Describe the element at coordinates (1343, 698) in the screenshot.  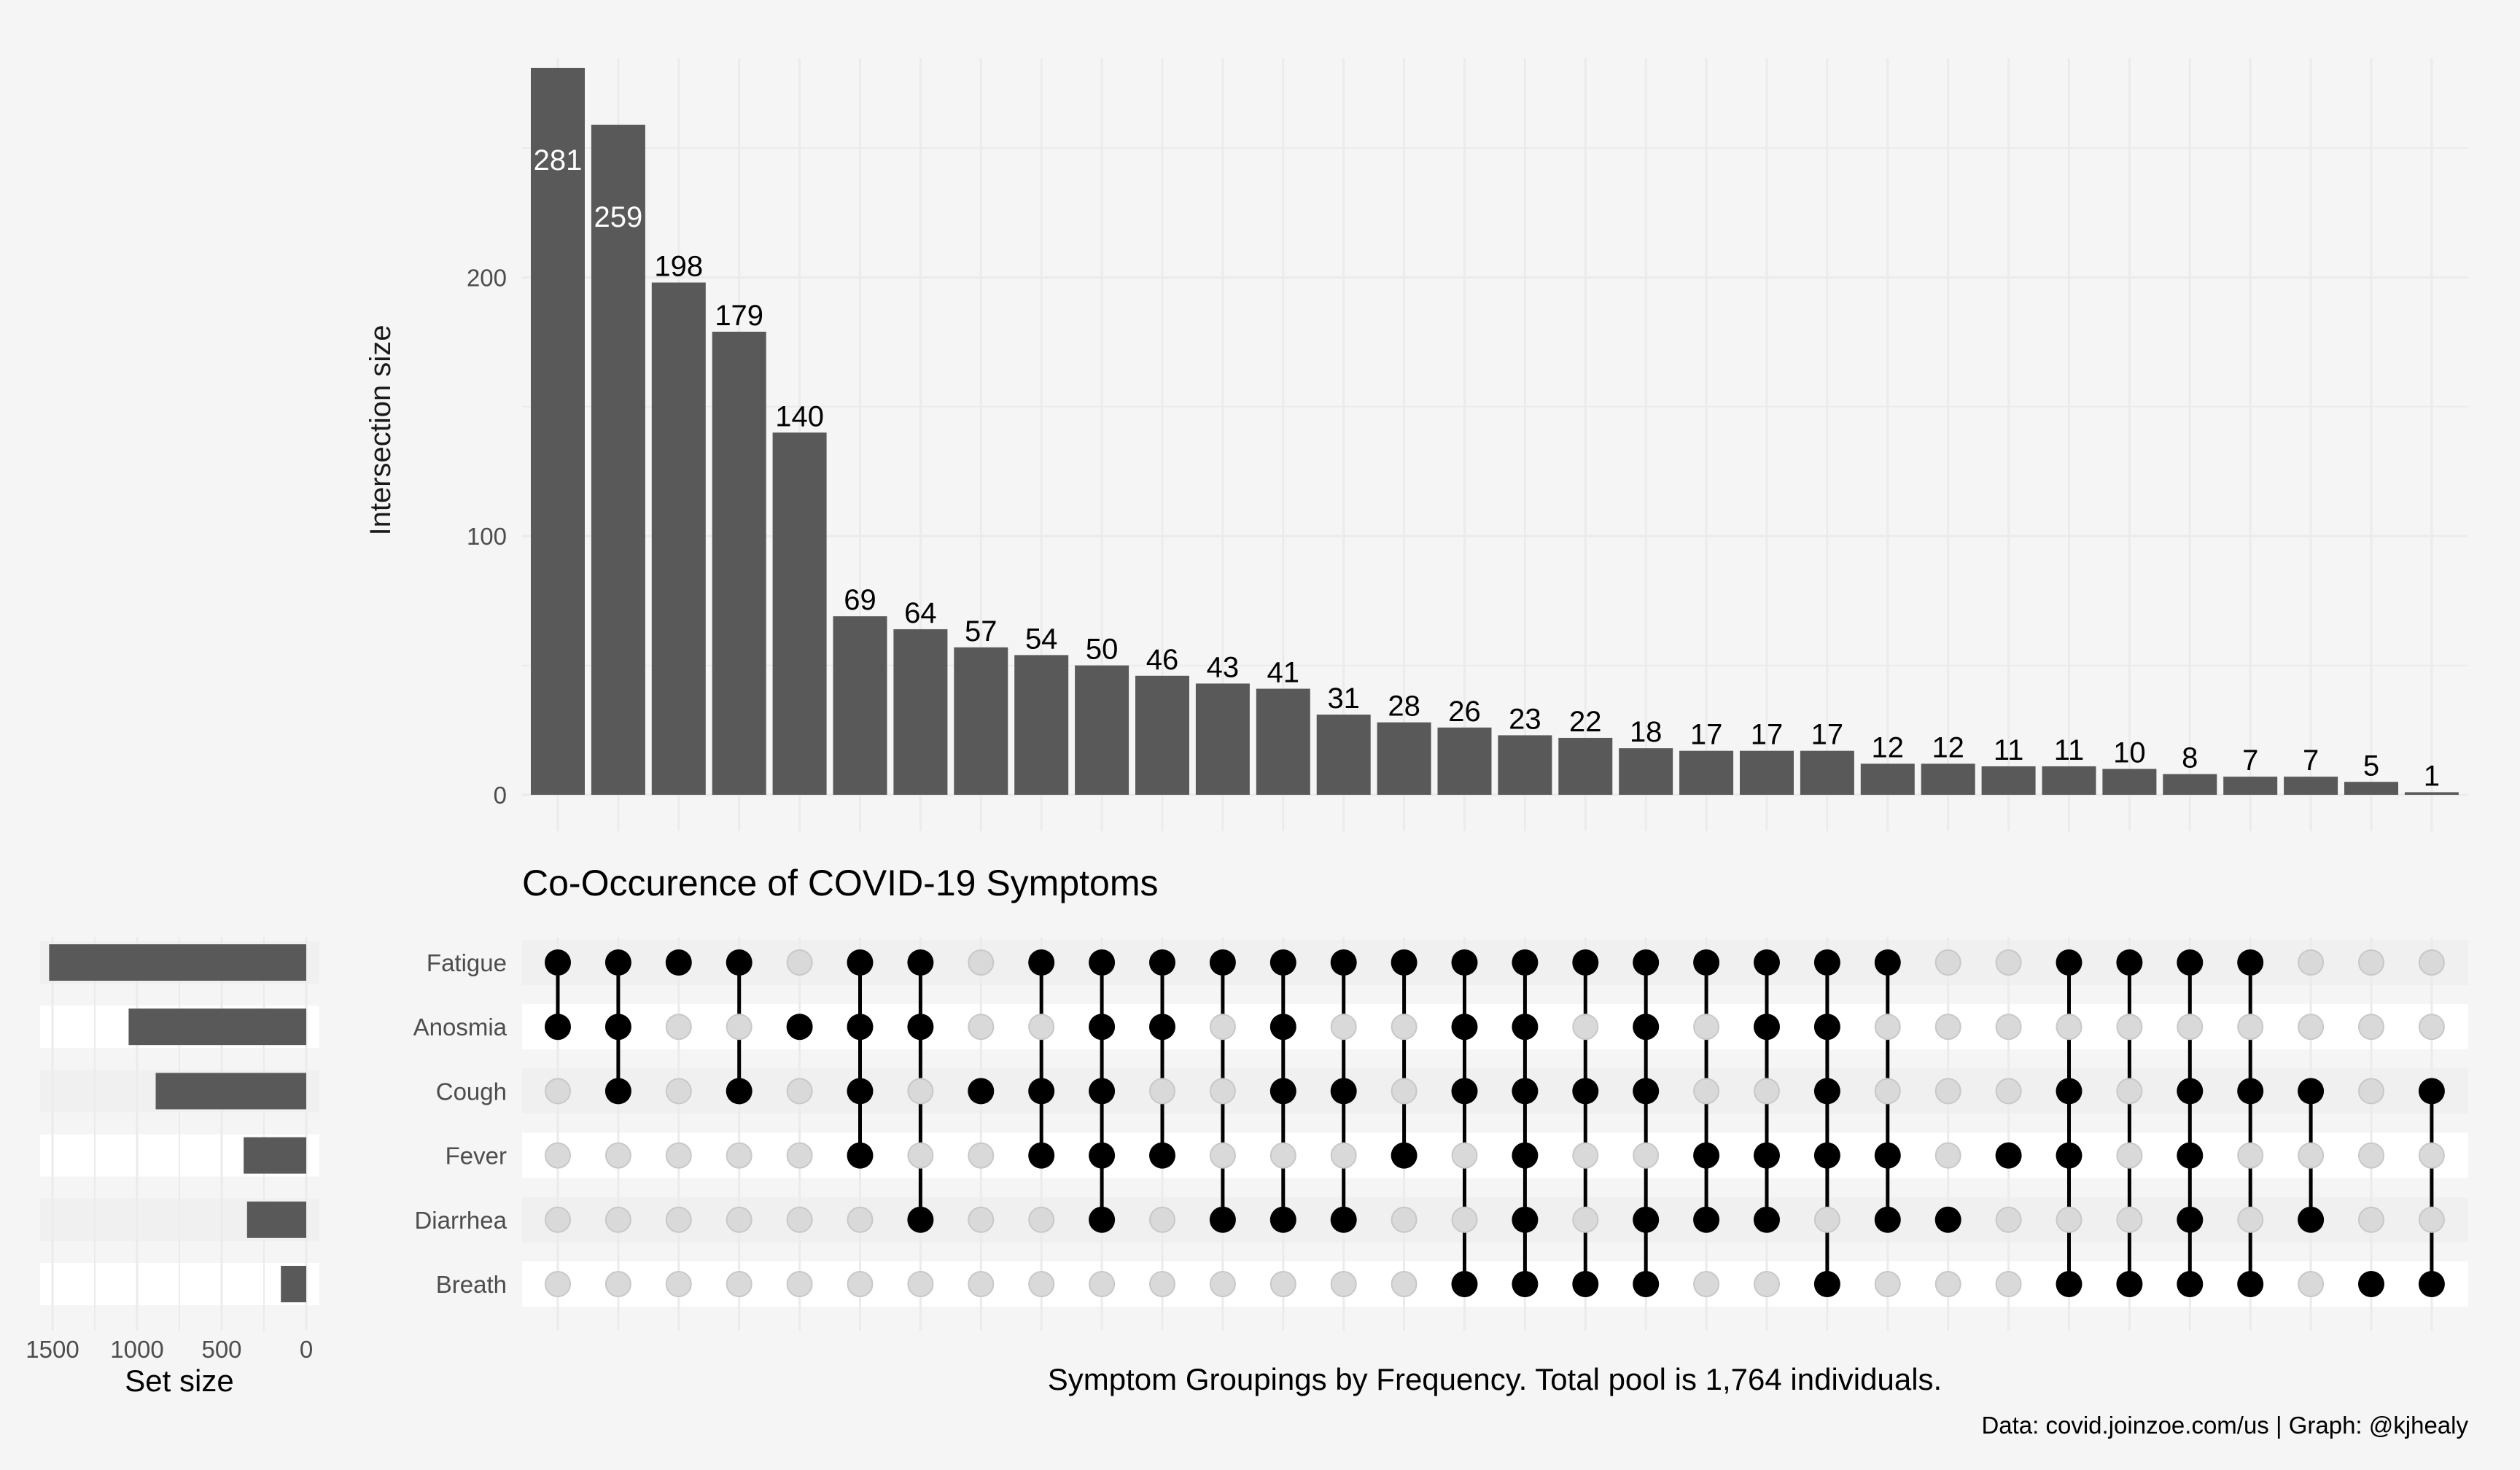
I see `intersection-data-label: 31` at that location.